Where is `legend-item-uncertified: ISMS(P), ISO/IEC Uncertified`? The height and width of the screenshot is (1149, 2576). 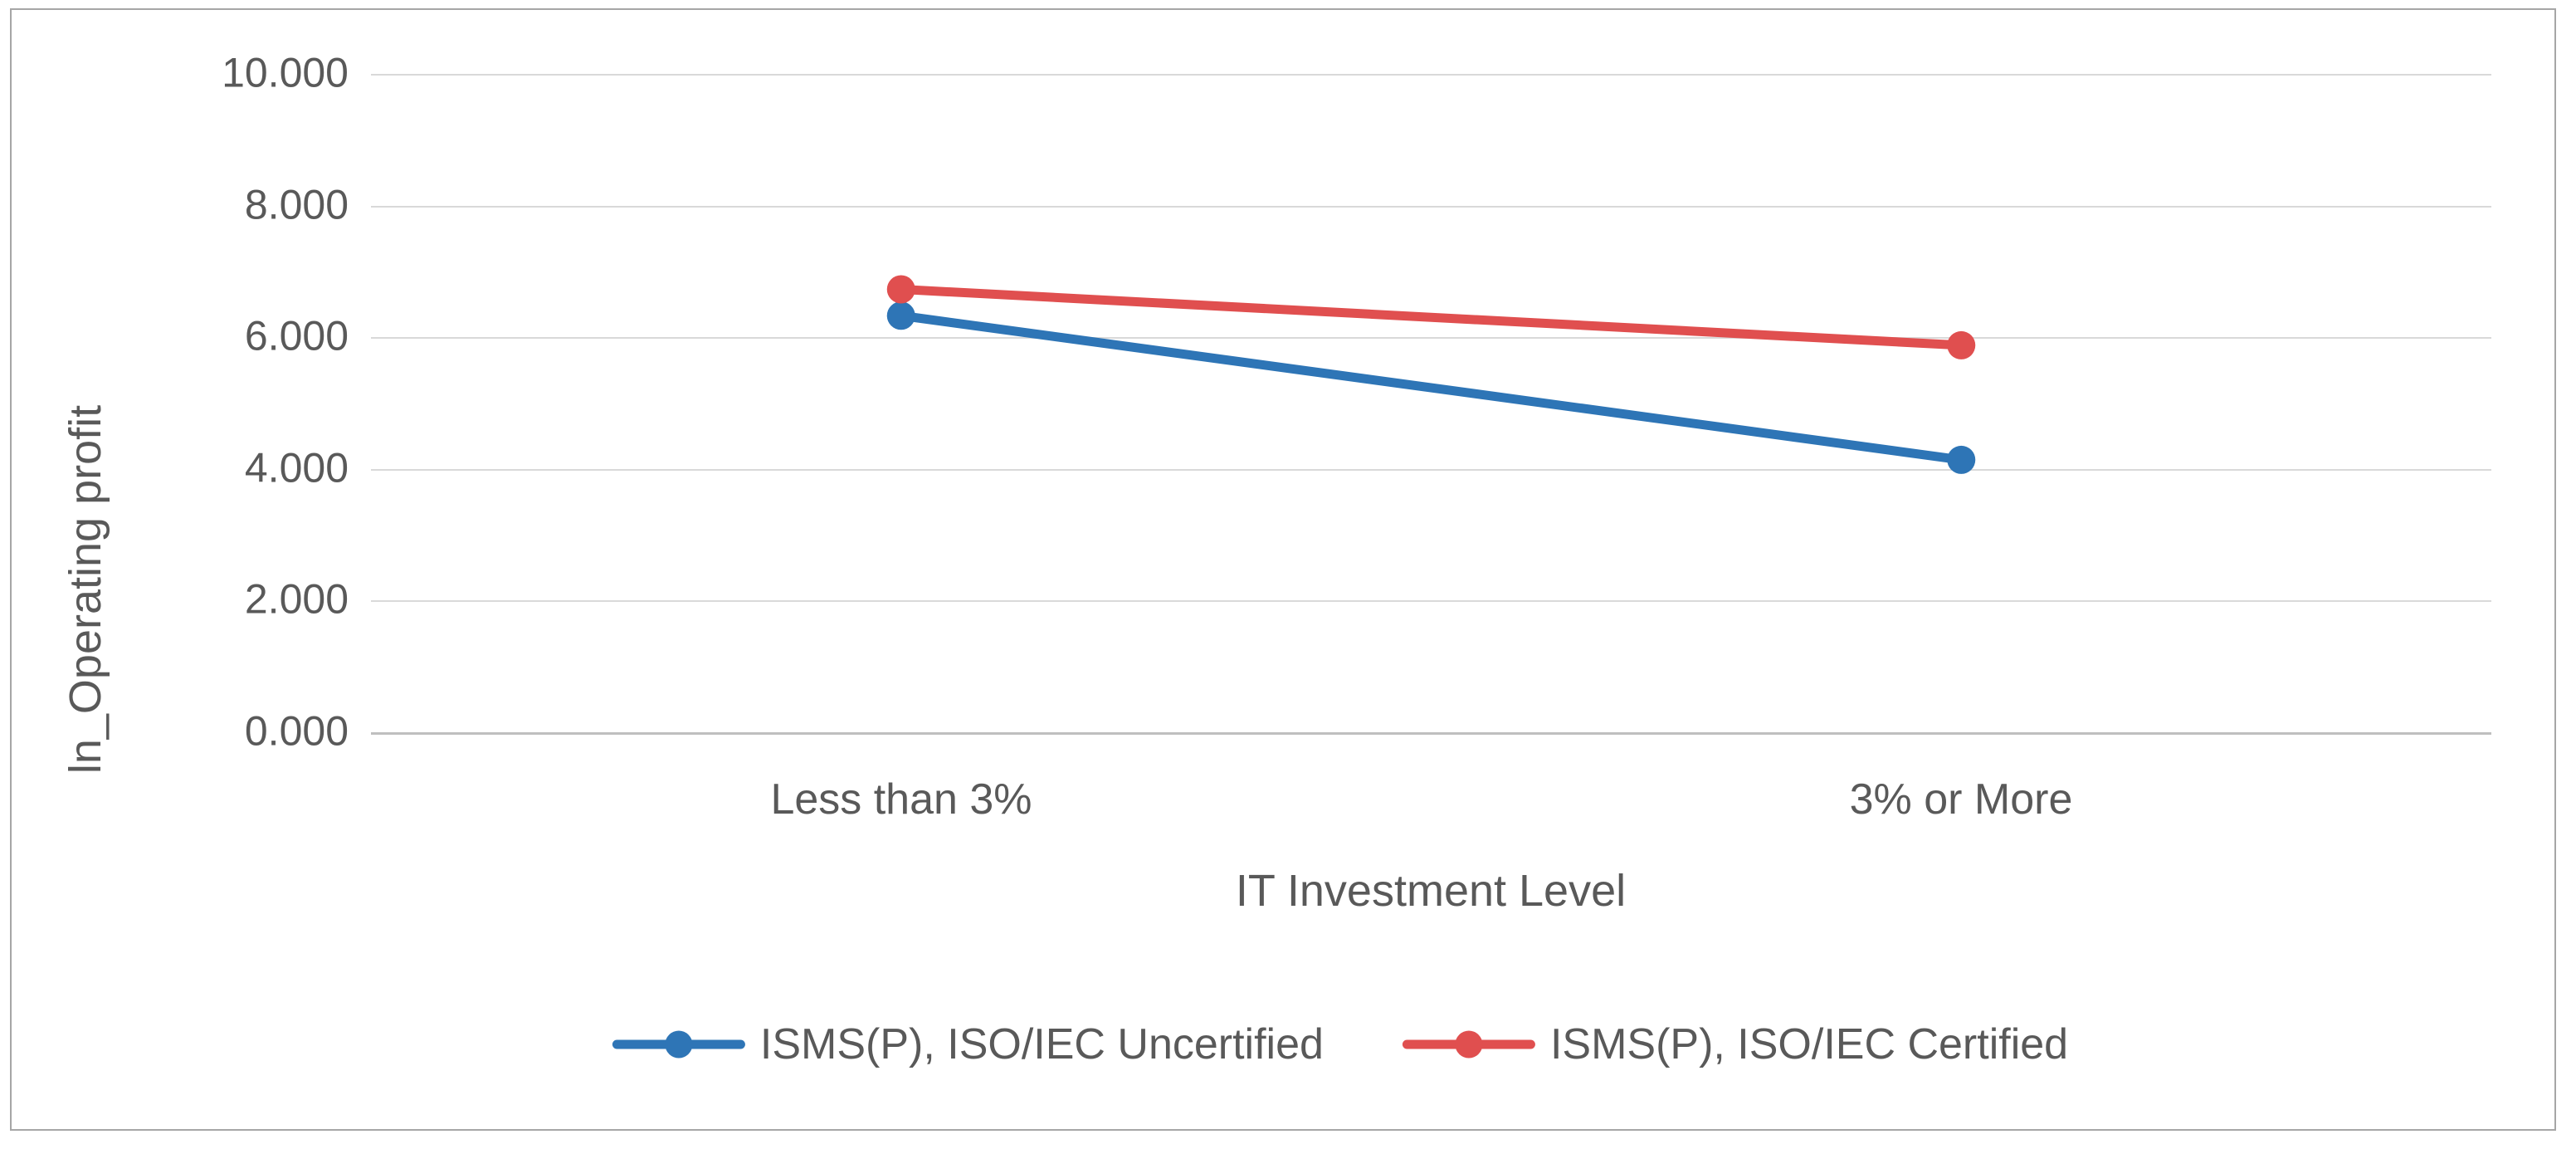
legend-item-uncertified: ISMS(P), ISO/IEC Uncertified is located at coordinates (968, 1044).